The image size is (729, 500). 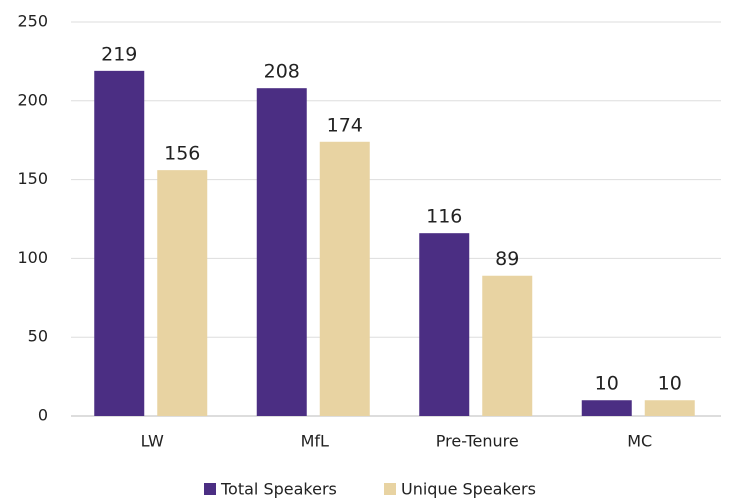 I want to click on y-tick-label: 100, so click(x=32, y=257).